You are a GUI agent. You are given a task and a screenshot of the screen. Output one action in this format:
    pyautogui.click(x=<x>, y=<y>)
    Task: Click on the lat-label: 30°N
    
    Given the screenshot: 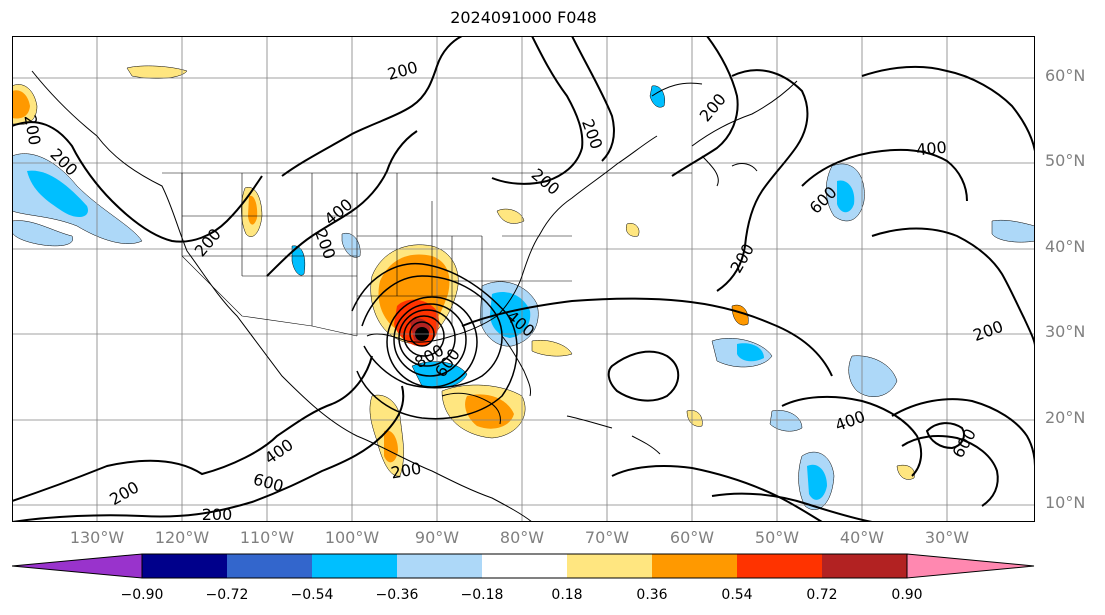 What is the action you would take?
    pyautogui.click(x=1065, y=331)
    